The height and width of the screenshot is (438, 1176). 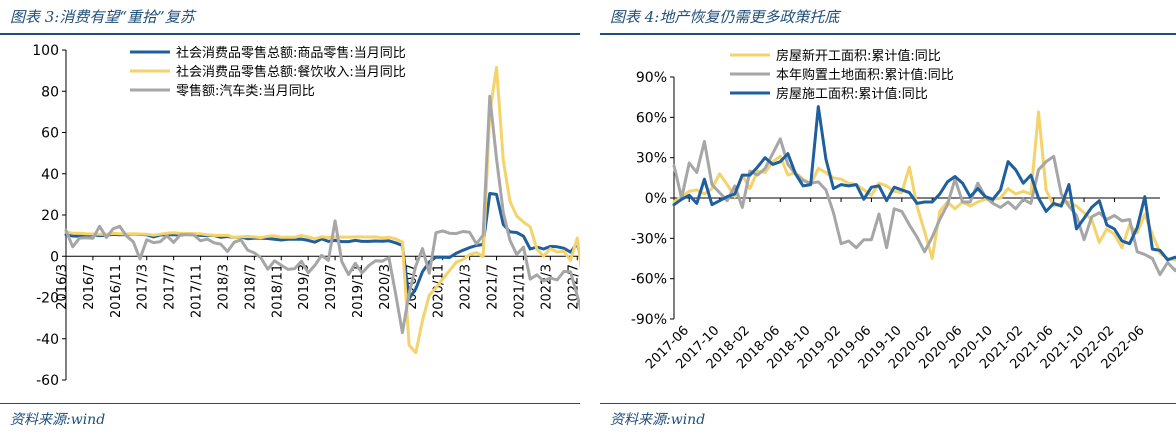 I want to click on left-chart-title: 图表 3:消费有望“重拾”复苏, so click(x=102, y=17).